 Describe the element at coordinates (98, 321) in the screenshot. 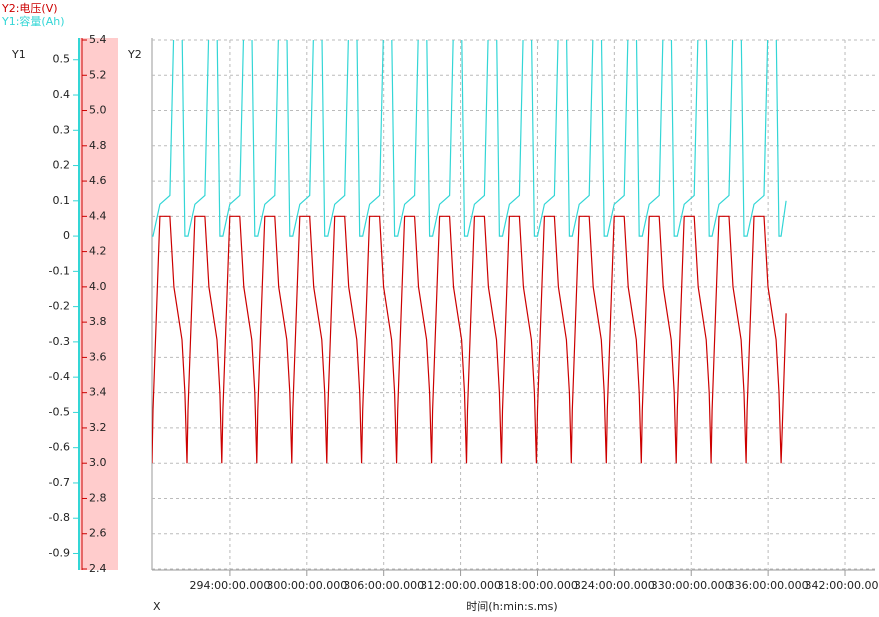

I see `y2-tick-label: 3.8` at that location.